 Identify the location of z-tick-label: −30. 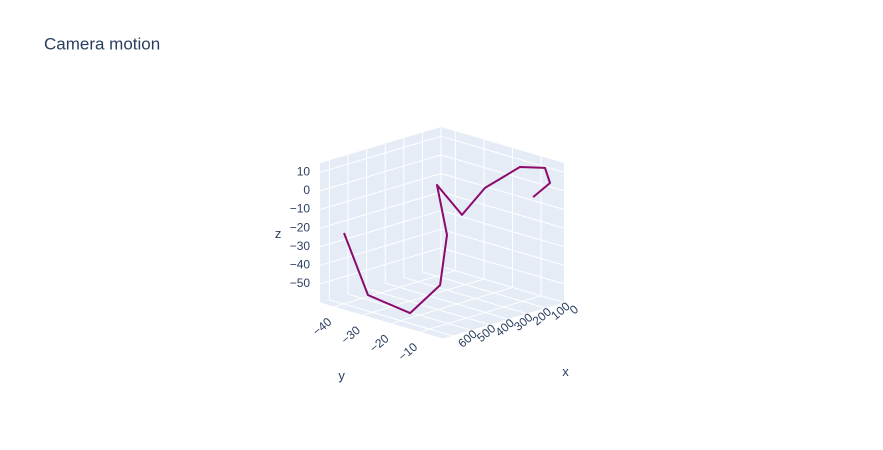
(300, 246).